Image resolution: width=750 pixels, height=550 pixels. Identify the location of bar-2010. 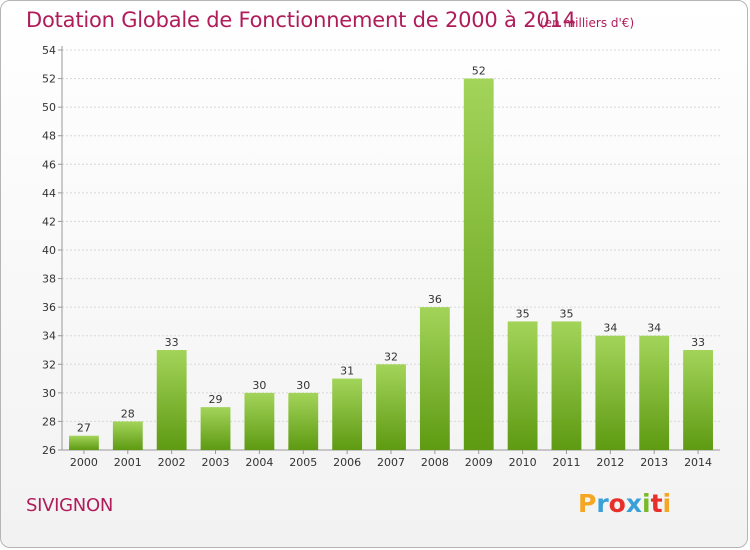
(522, 385).